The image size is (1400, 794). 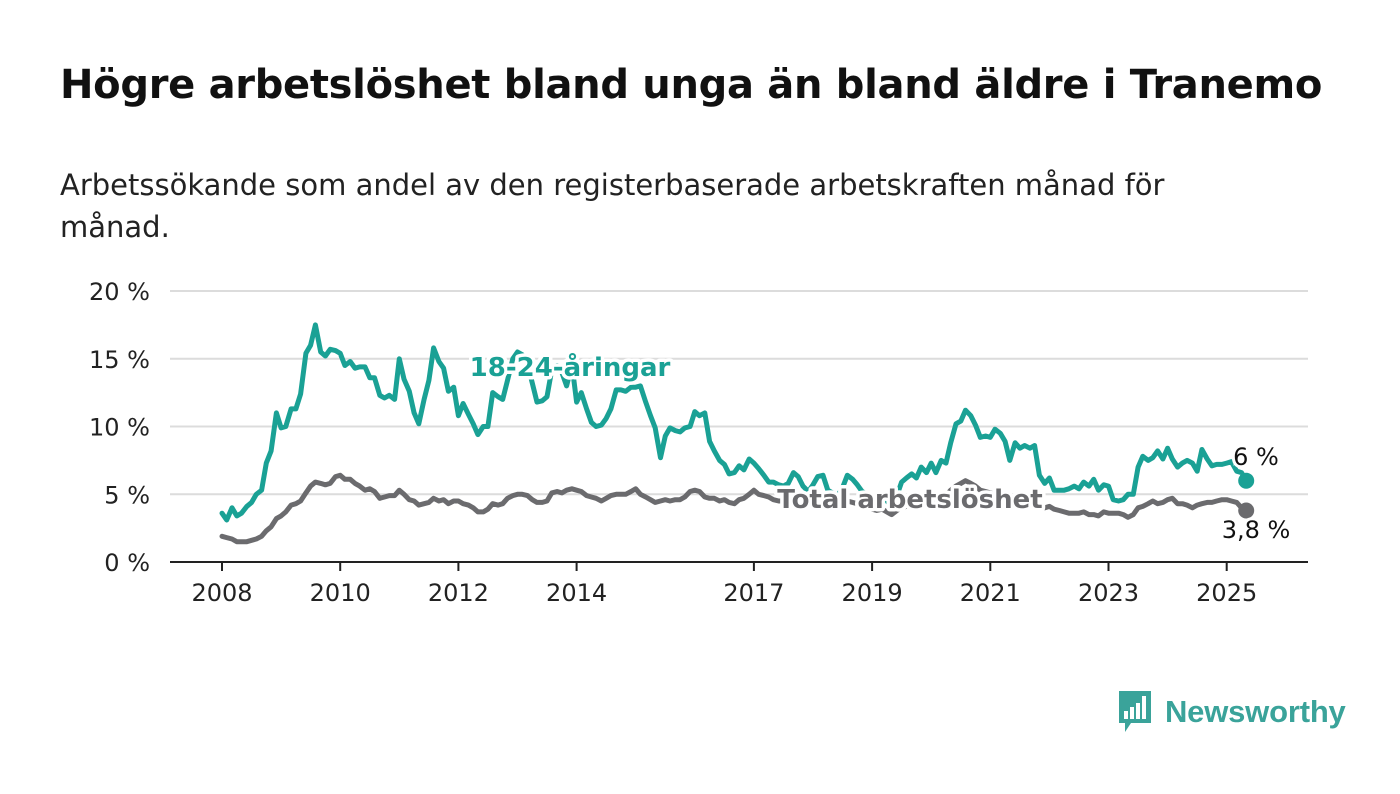 I want to click on y-tick-label: 10 %, so click(x=119, y=428).